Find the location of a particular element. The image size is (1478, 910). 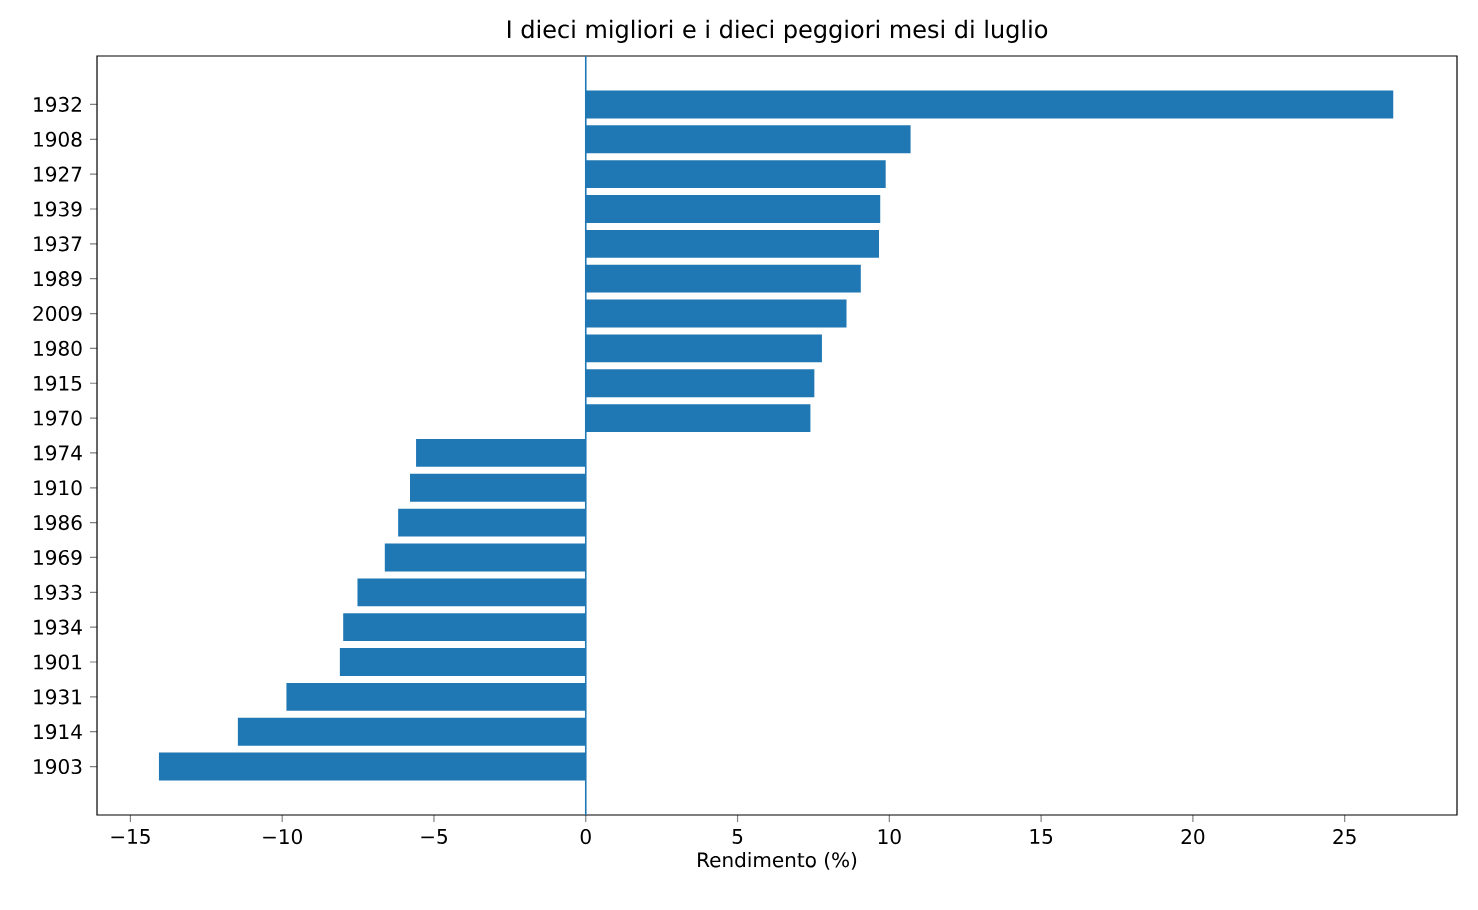

y-tick-label: 1969 is located at coordinates (58, 557).